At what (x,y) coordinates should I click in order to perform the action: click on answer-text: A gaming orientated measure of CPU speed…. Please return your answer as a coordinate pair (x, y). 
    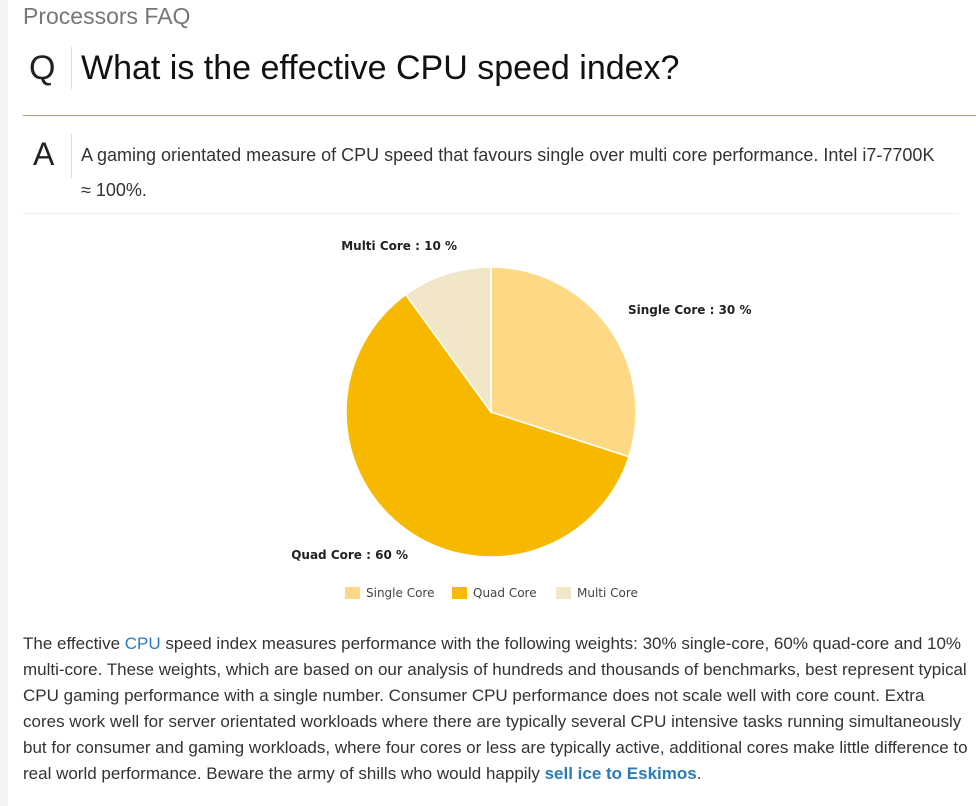
    Looking at the image, I should click on (508, 172).